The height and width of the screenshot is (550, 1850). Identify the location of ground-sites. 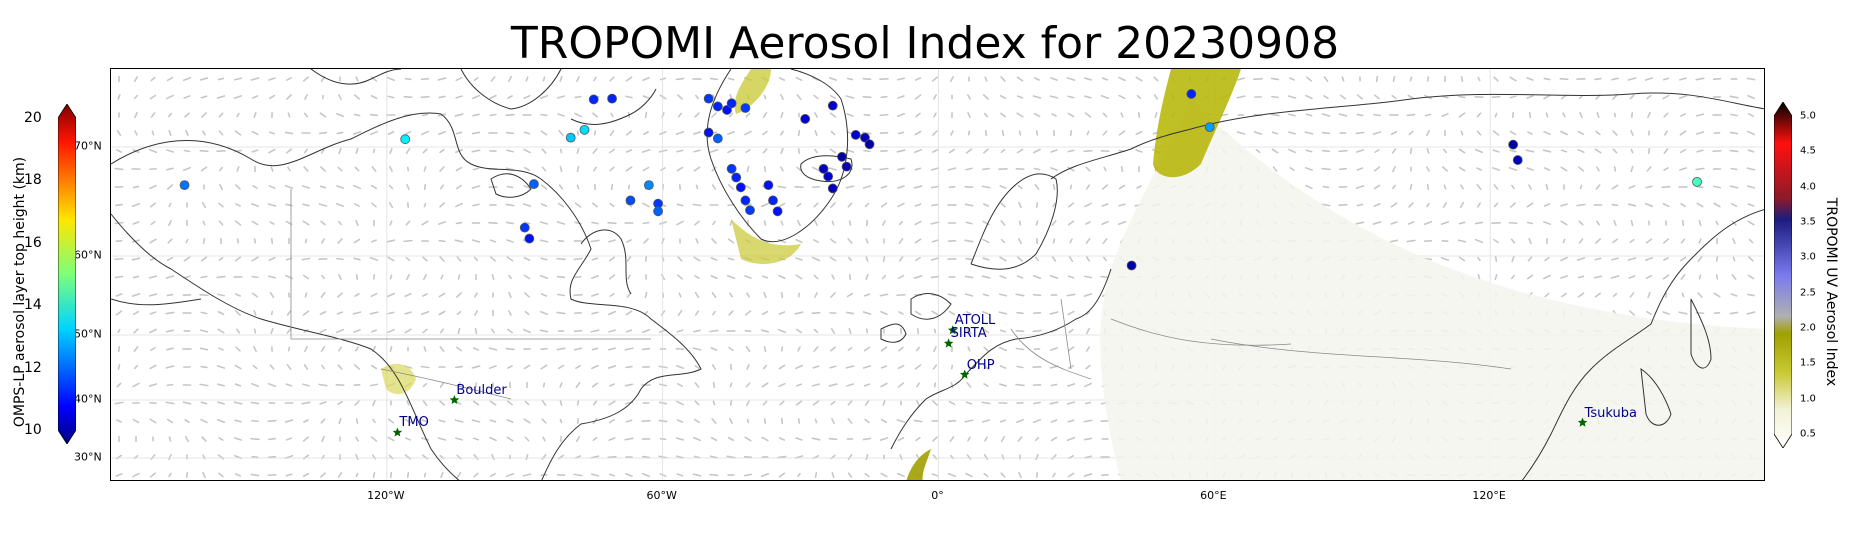
(990, 381).